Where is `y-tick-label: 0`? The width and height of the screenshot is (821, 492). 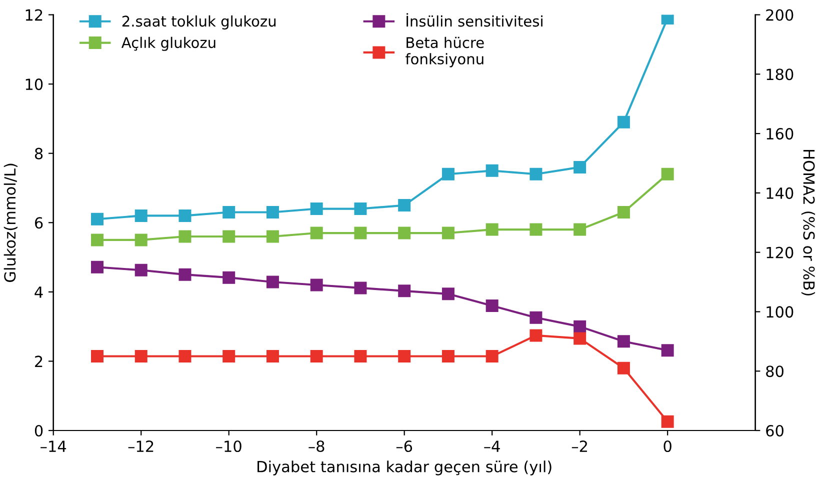 y-tick-label: 0 is located at coordinates (38, 430).